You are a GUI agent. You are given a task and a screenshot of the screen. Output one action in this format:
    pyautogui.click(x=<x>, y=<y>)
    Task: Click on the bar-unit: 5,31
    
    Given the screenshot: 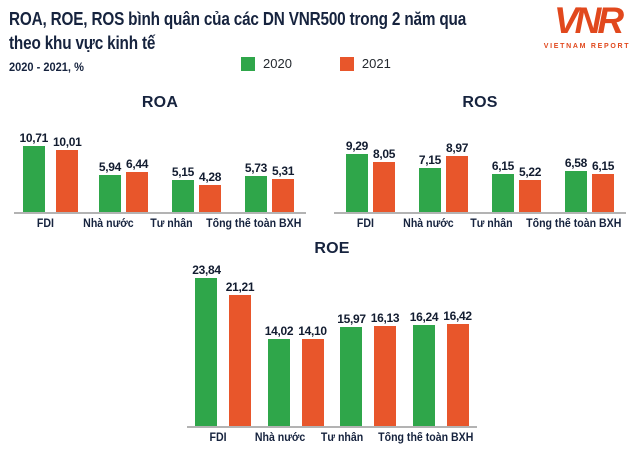 What is the action you would take?
    pyautogui.click(x=283, y=188)
    